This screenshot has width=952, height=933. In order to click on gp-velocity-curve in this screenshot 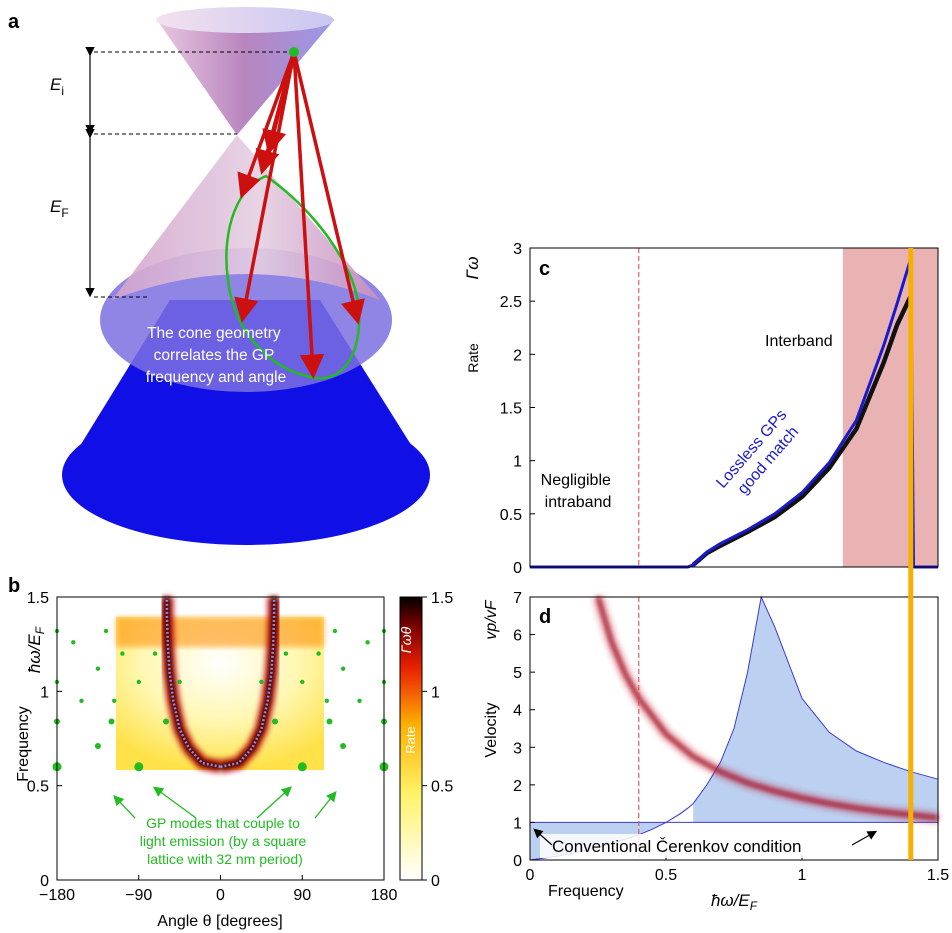, I will do `click(767, 708)`.